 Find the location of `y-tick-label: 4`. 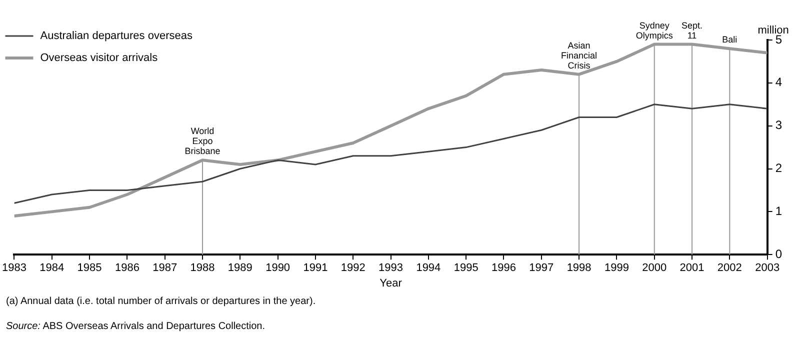

y-tick-label: 4 is located at coordinates (778, 82).